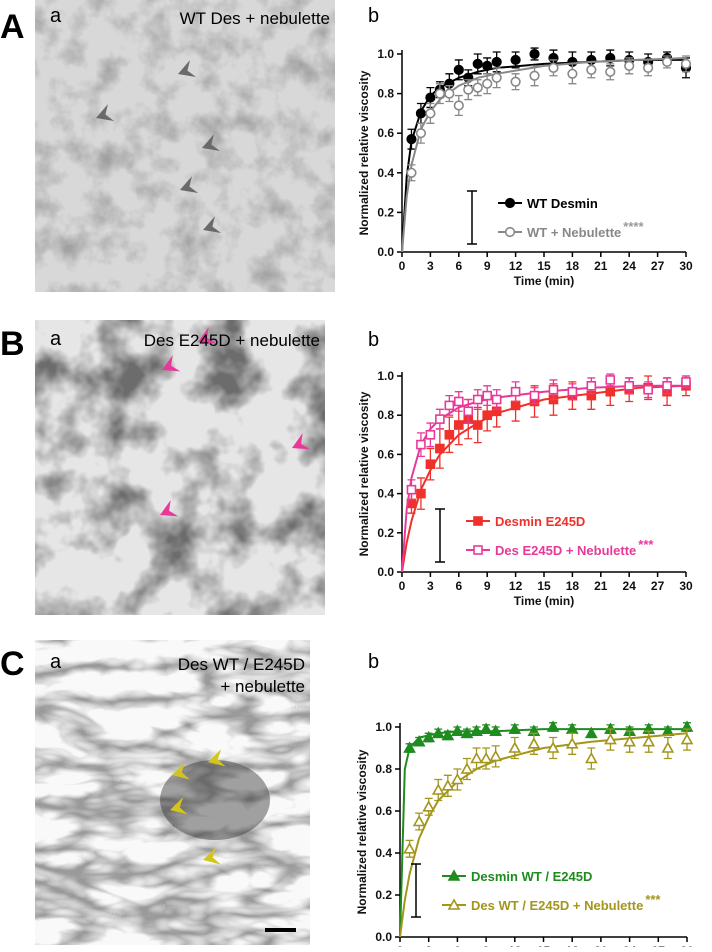  What do you see at coordinates (255, 18) in the screenshot?
I see `image-caption: WT Des + nebulette` at bounding box center [255, 18].